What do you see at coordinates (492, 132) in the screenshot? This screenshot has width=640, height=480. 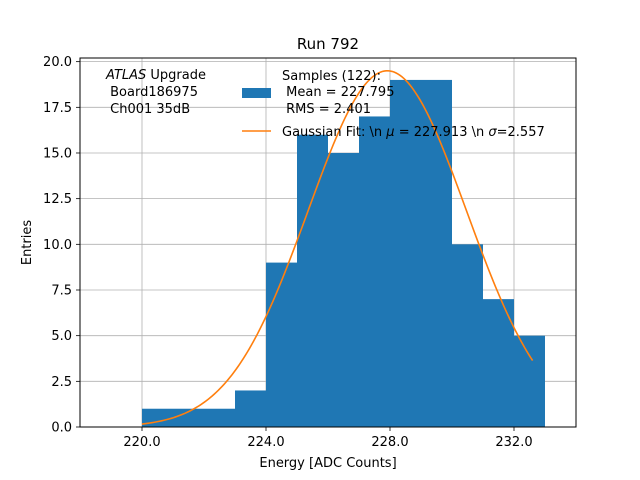 I see `legend-fit-sigma: σ` at bounding box center [492, 132].